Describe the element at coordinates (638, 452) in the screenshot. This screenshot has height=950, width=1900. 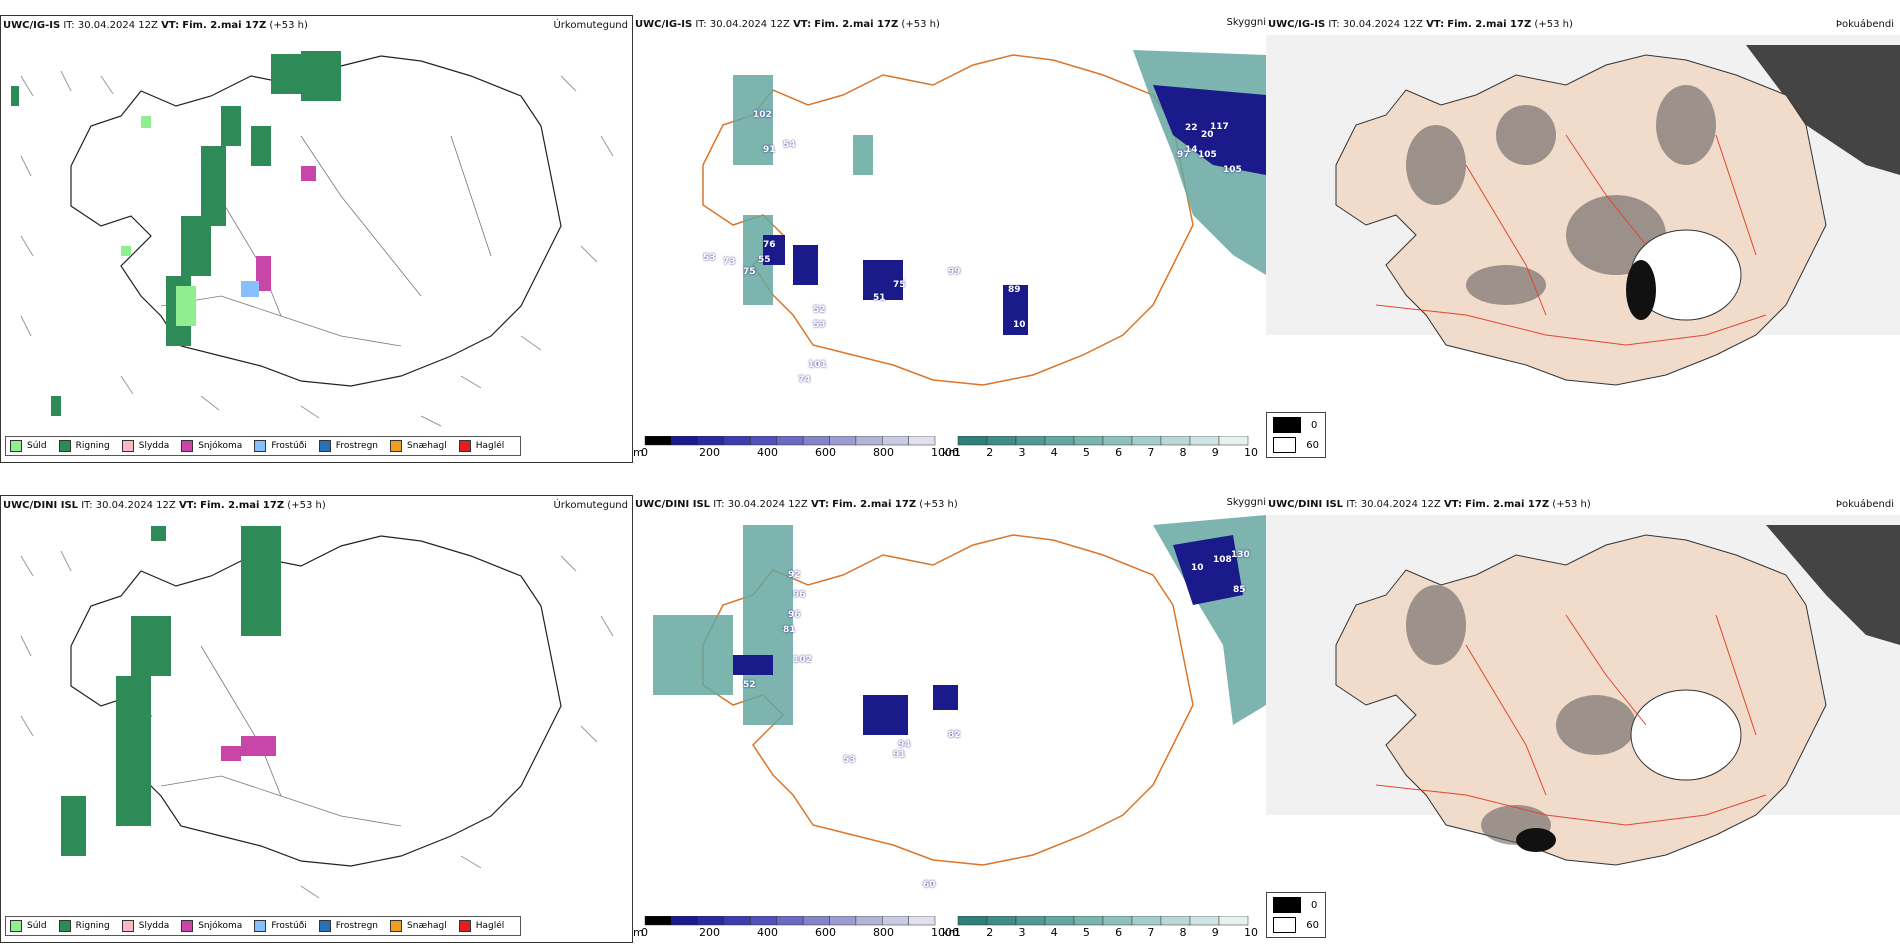
I see `m-unit-label: m` at that location.